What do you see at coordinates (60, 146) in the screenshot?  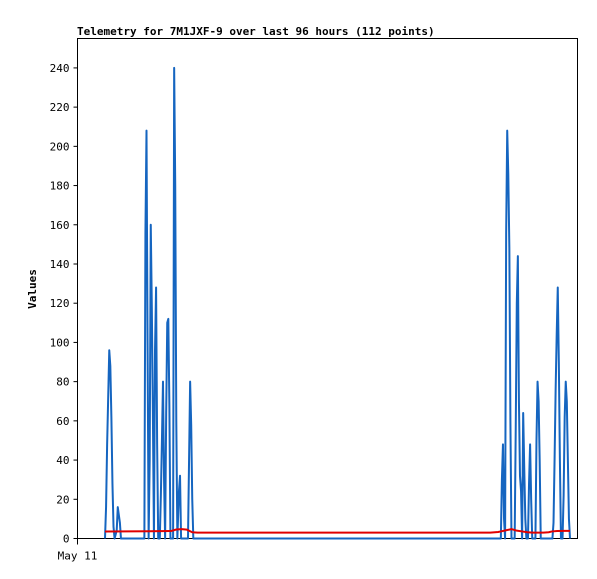 I see `y-tick-label: 200` at bounding box center [60, 146].